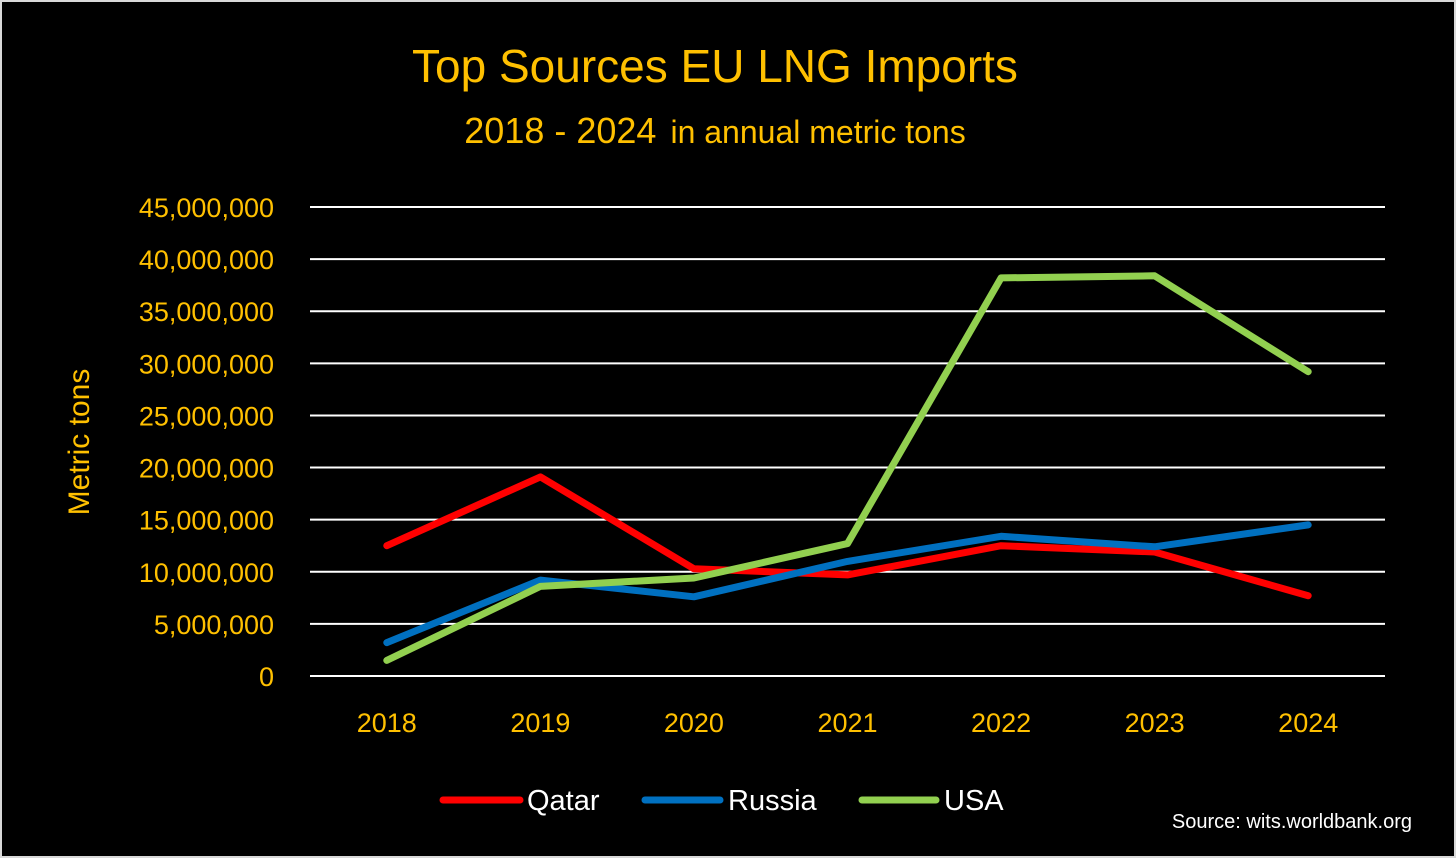 The image size is (1456, 860). Describe the element at coordinates (206, 364) in the screenshot. I see `y-tick-label: 30,000,000` at that location.